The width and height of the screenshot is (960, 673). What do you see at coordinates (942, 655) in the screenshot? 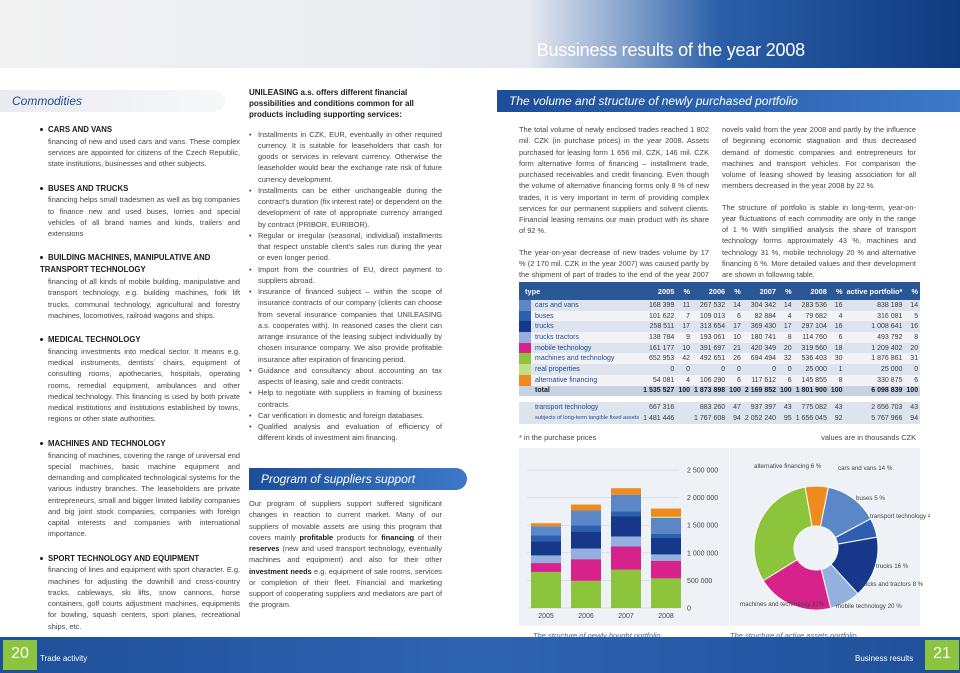
I see `right-page-number: 21` at bounding box center [942, 655].